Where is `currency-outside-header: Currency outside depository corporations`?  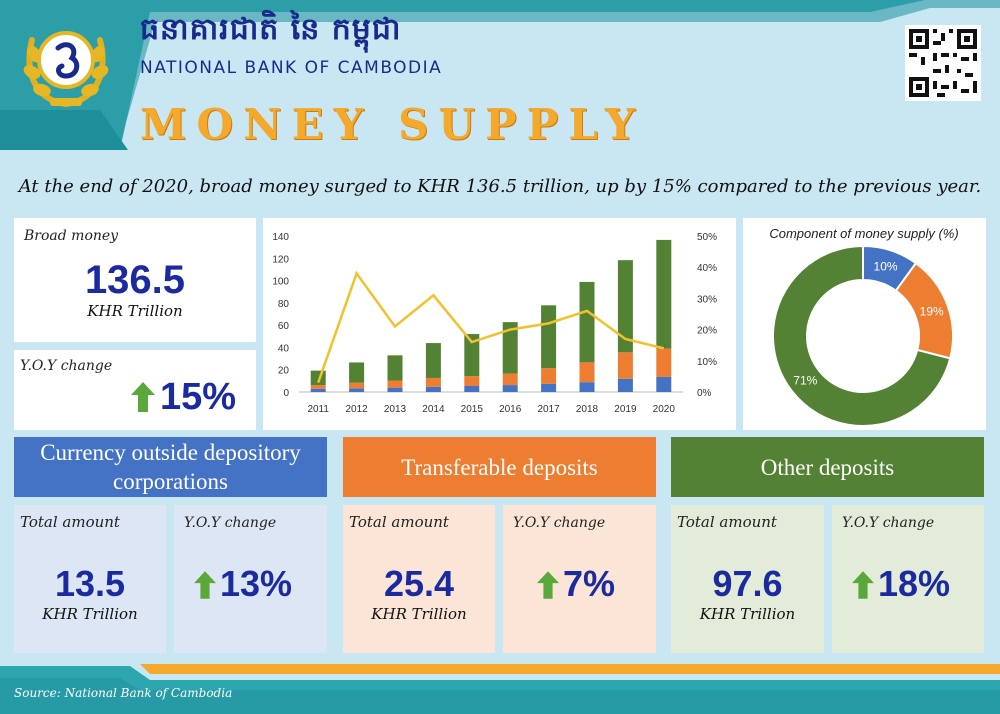
currency-outside-header: Currency outside depository corporations is located at coordinates (170, 467).